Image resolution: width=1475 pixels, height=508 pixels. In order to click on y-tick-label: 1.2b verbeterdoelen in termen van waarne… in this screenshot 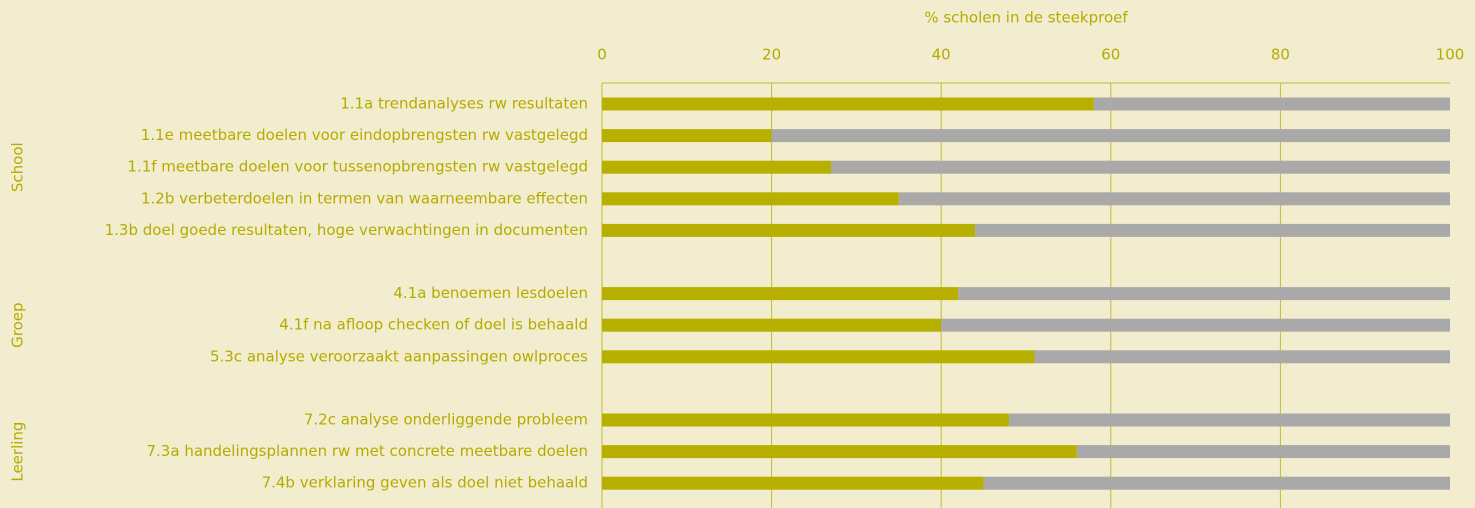, I will do `click(364, 198)`.